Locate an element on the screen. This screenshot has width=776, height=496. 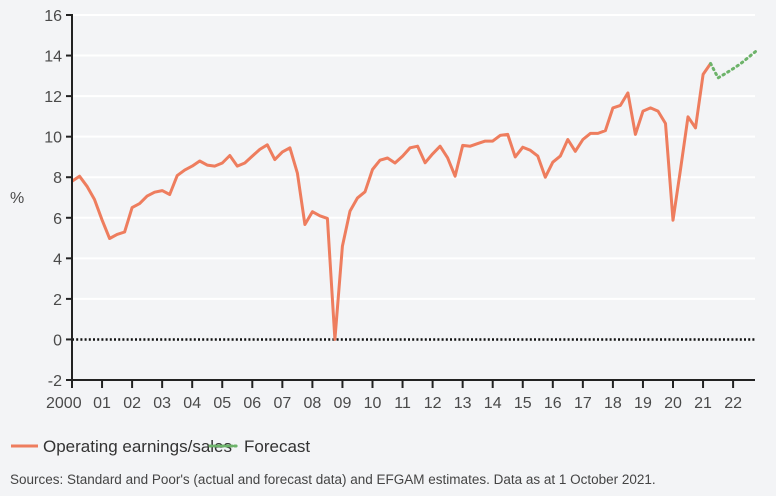
x-tick-label: 04 is located at coordinates (192, 403).